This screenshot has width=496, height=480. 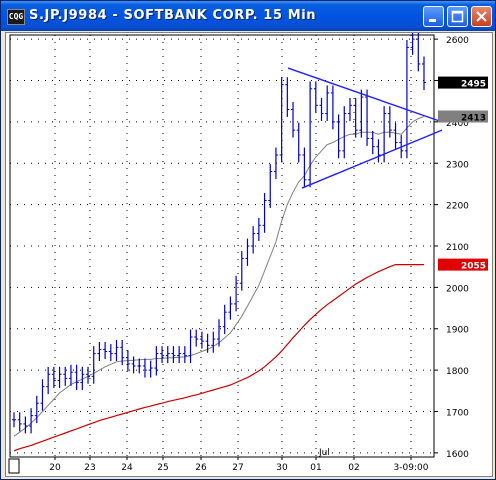 I want to click on price-tick-label: 2400, so click(x=457, y=124).